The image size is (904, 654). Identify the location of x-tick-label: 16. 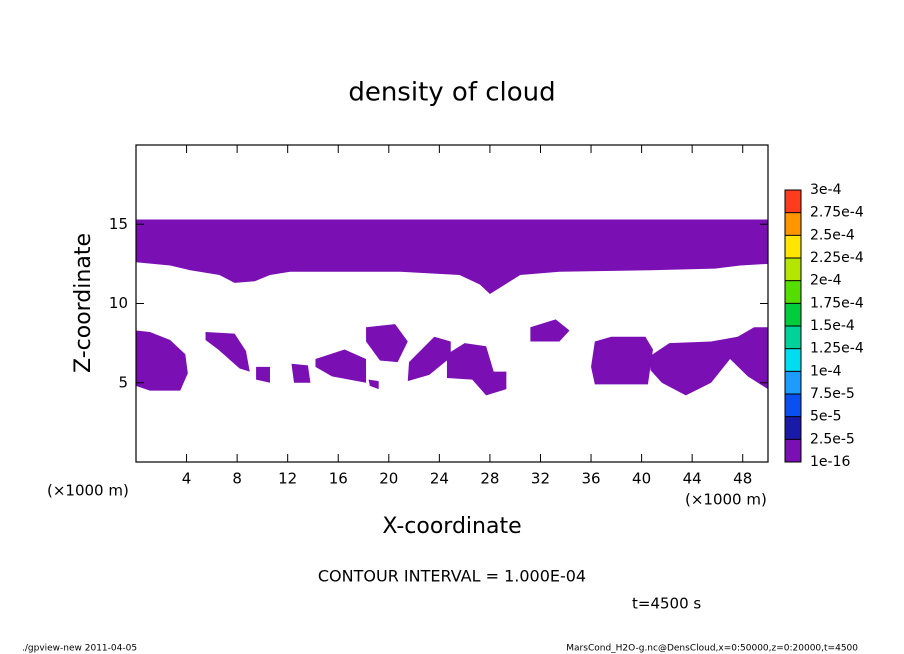
(338, 479).